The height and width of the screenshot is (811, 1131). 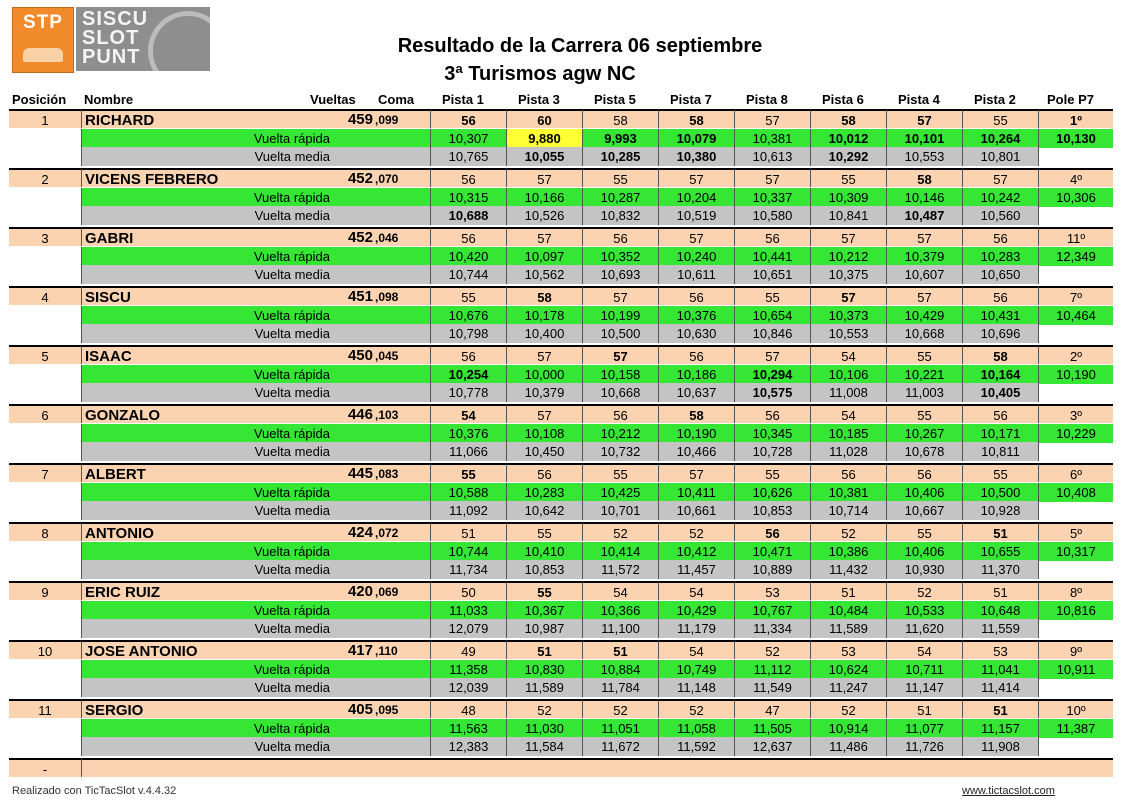 I want to click on position: 10, so click(x=45, y=649).